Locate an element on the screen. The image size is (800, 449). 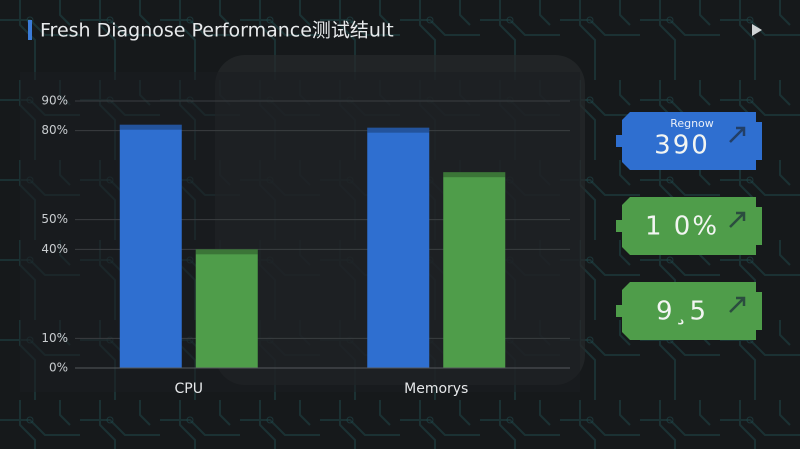
play-icon is located at coordinates (757, 30).